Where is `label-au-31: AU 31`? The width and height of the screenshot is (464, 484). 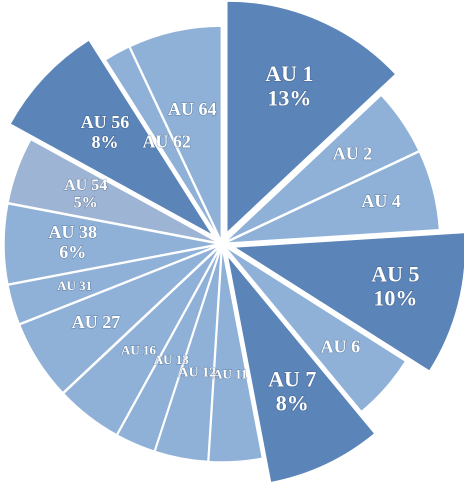
label-au-31: AU 31 is located at coordinates (74, 285).